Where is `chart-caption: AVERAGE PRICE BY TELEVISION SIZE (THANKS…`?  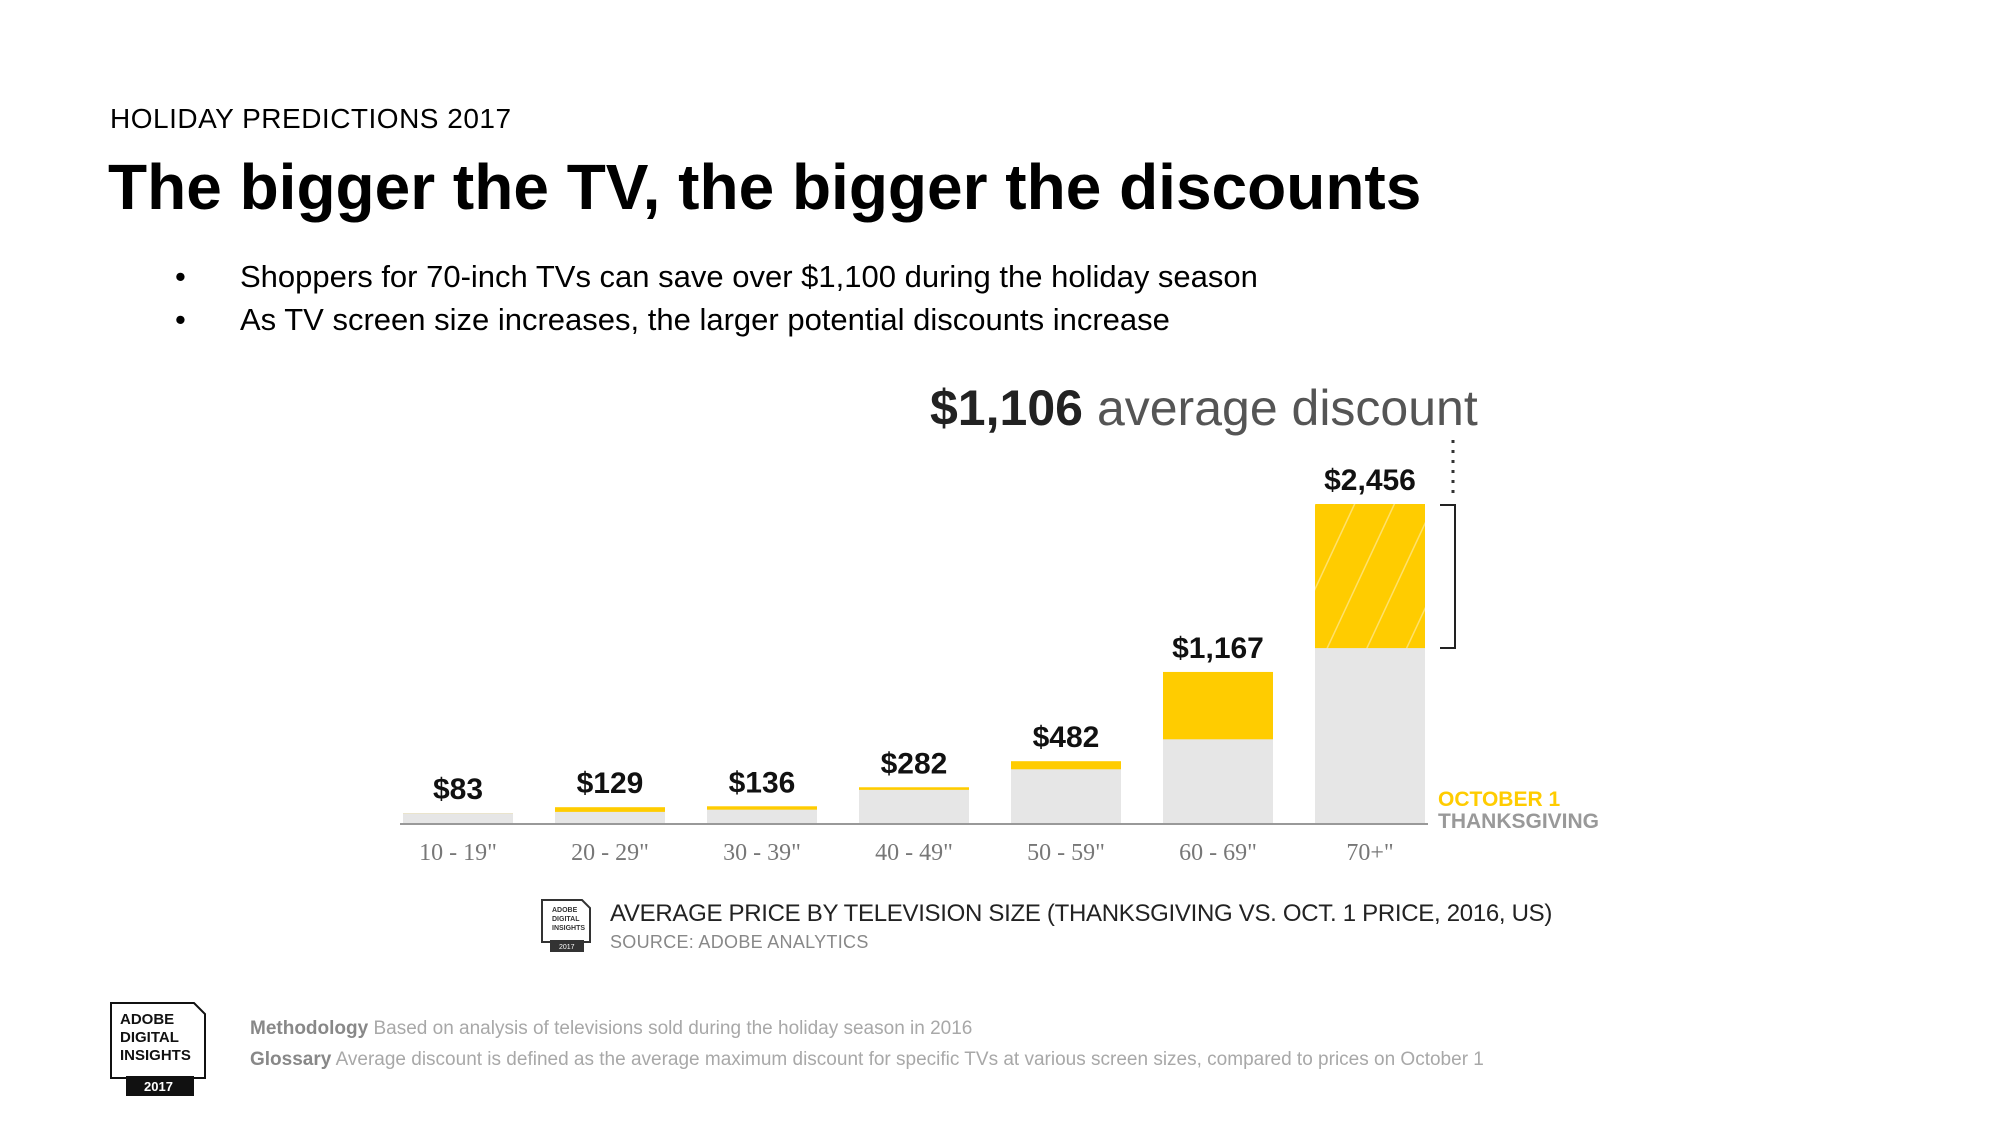 chart-caption: AVERAGE PRICE BY TELEVISION SIZE (THANKS… is located at coordinates (1081, 913).